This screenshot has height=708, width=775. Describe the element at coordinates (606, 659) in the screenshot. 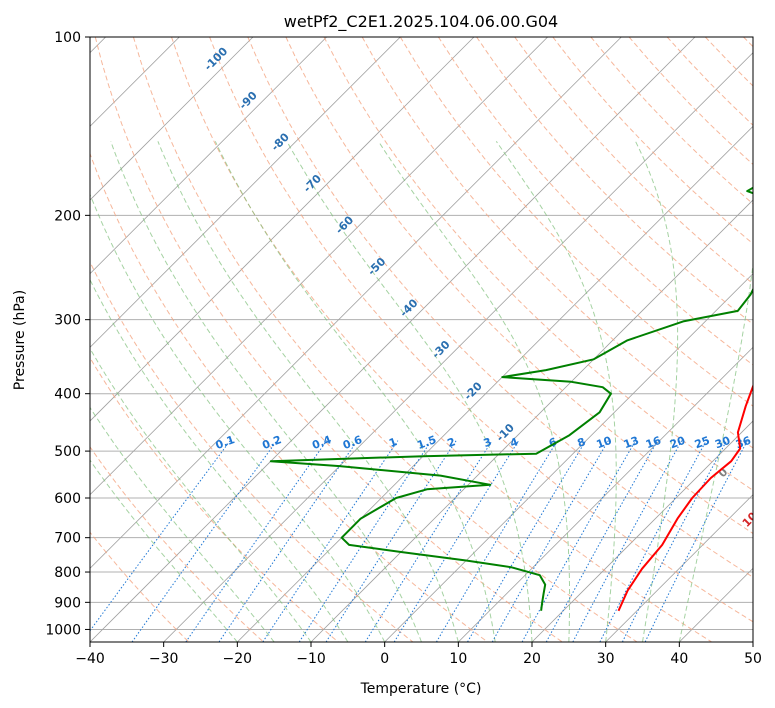

I see `x-tick-label: 30` at that location.